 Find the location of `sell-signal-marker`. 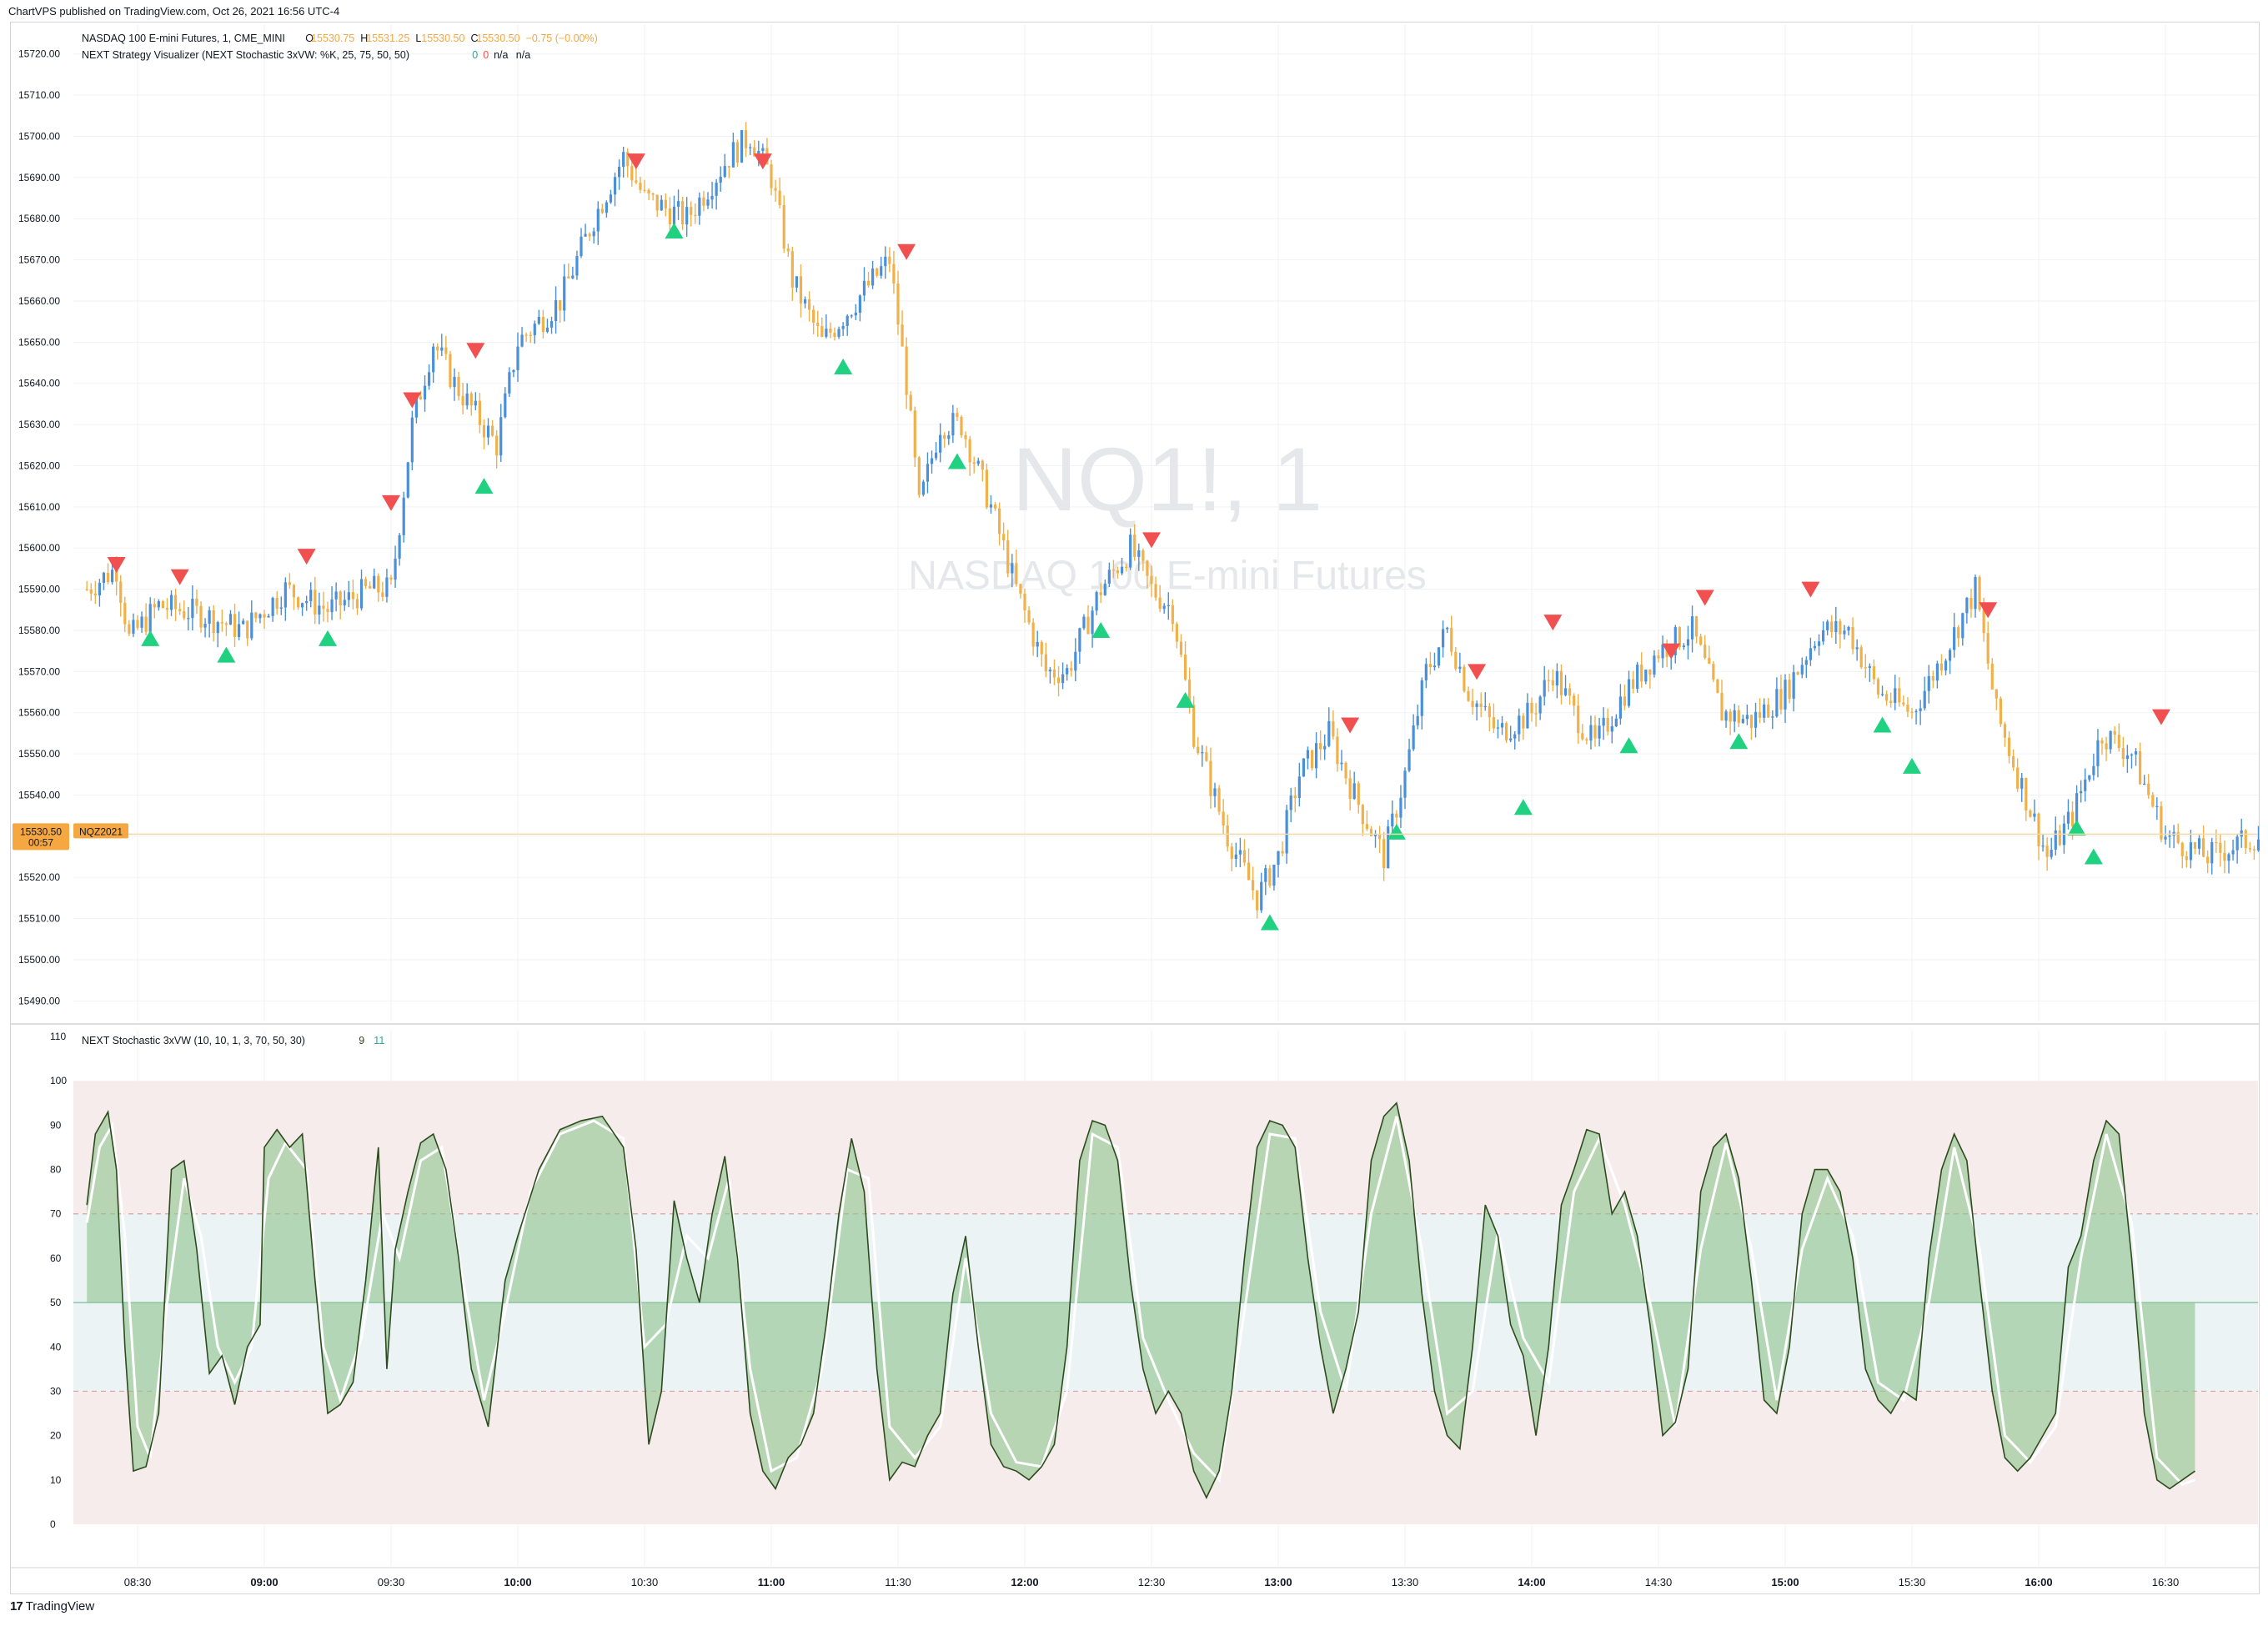

sell-signal-marker is located at coordinates (1704, 598).